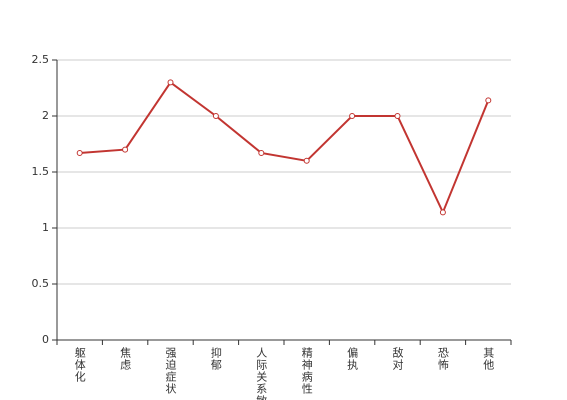 This screenshot has width=567, height=400. Describe the element at coordinates (170, 371) in the screenshot. I see `x-tick-label: 强迫症状` at that location.